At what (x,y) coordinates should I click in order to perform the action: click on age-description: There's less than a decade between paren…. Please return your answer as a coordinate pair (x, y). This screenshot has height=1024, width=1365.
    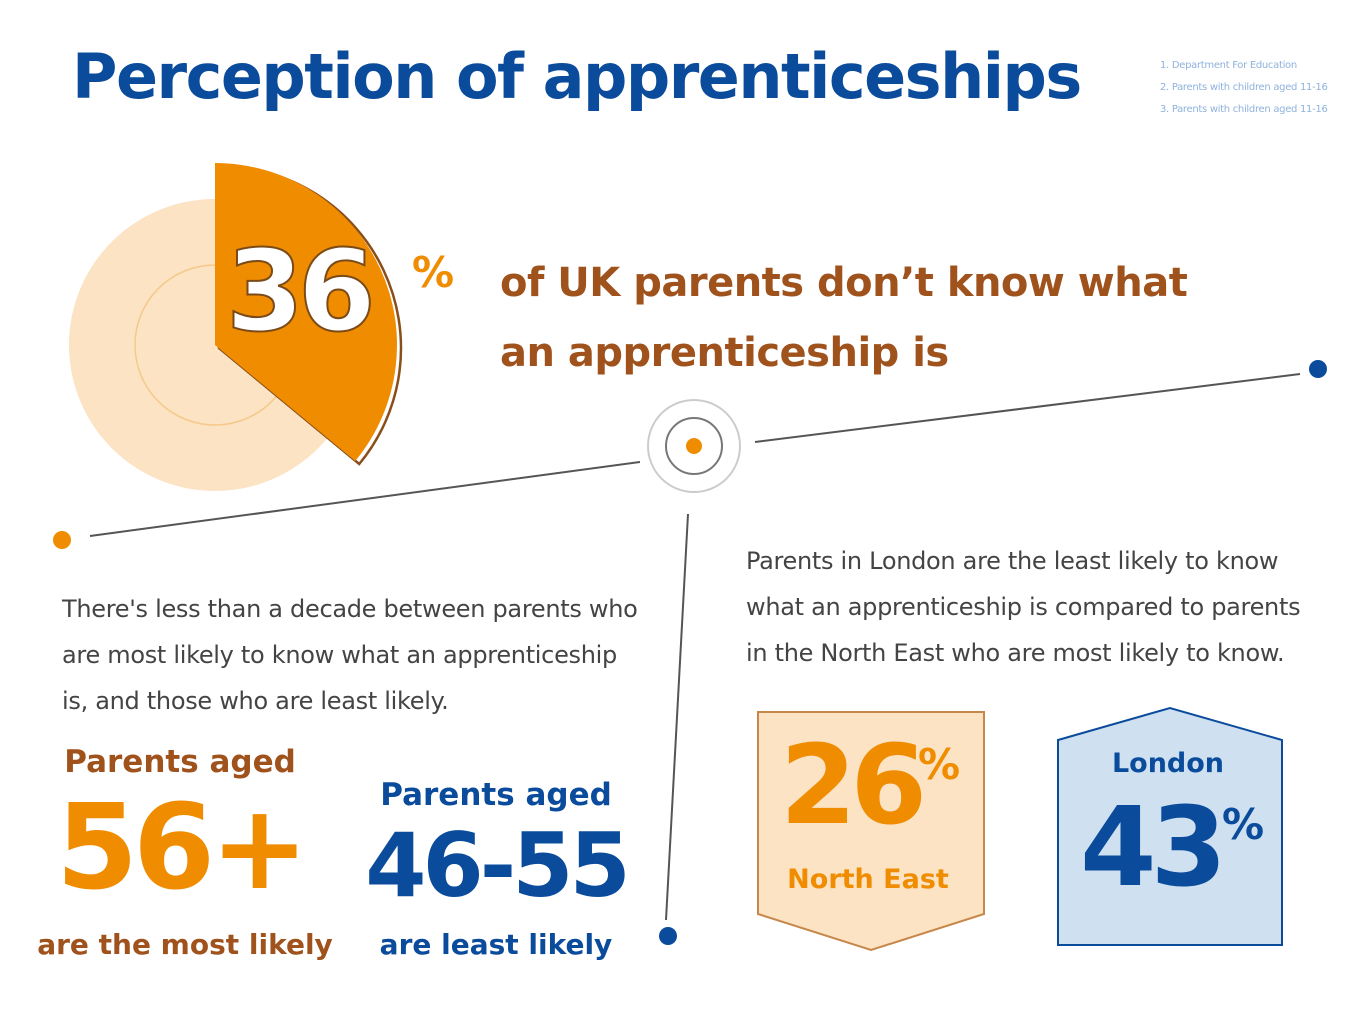
    Looking at the image, I should click on (362, 655).